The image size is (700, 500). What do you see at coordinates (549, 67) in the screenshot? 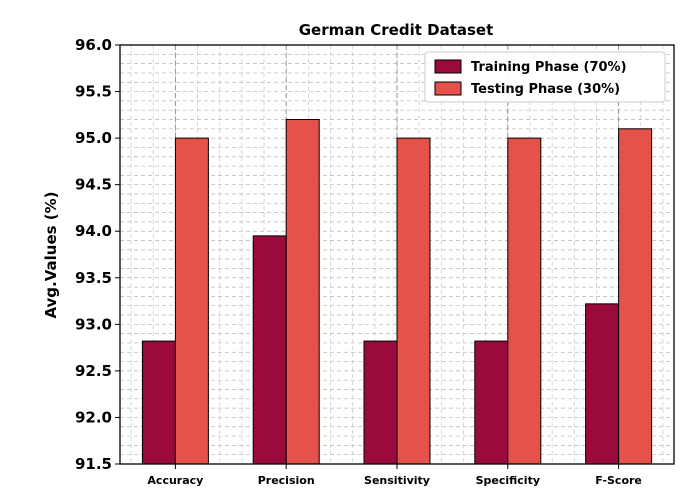
I see `legend-label: Training Phase (70%)` at bounding box center [549, 67].